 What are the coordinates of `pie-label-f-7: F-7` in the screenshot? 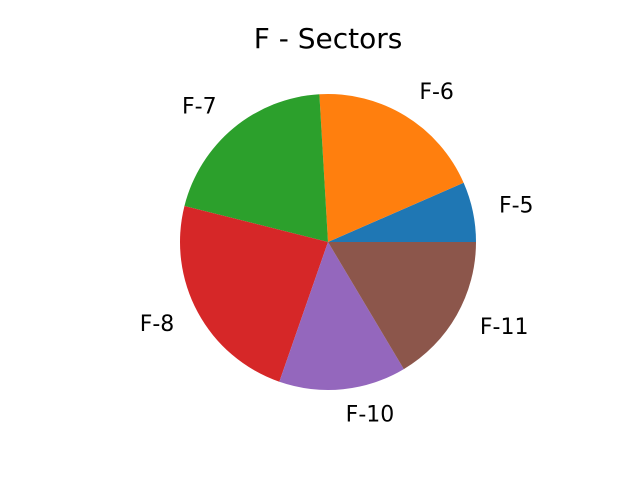 It's located at (199, 106).